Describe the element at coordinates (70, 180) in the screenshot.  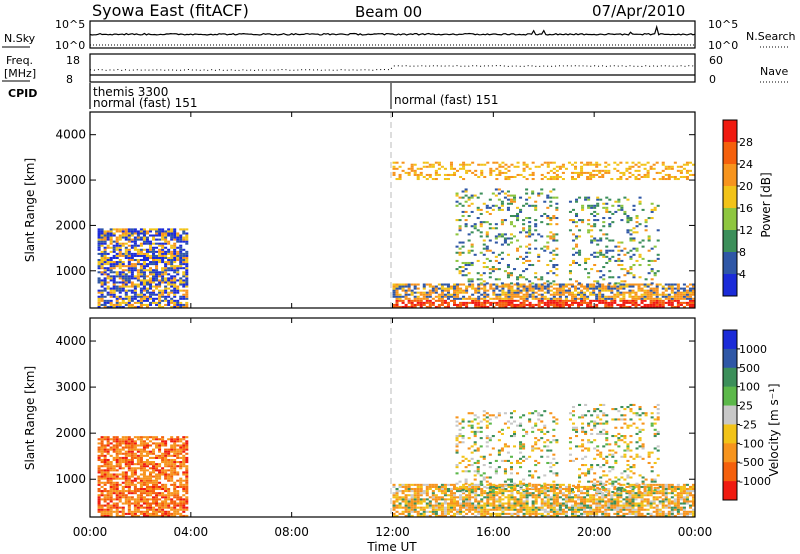
I see `y-tick-label: 3000` at that location.